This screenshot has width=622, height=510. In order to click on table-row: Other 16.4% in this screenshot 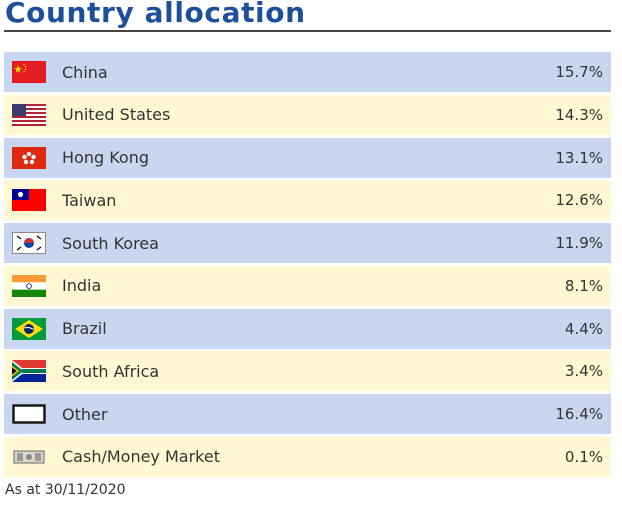, I will do `click(307, 414)`.